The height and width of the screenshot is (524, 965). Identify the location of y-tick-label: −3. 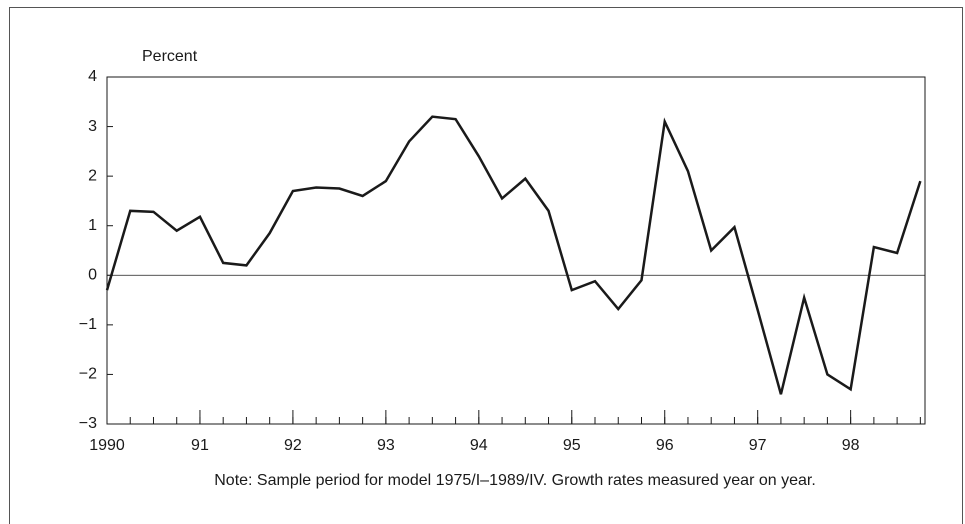
(88, 423).